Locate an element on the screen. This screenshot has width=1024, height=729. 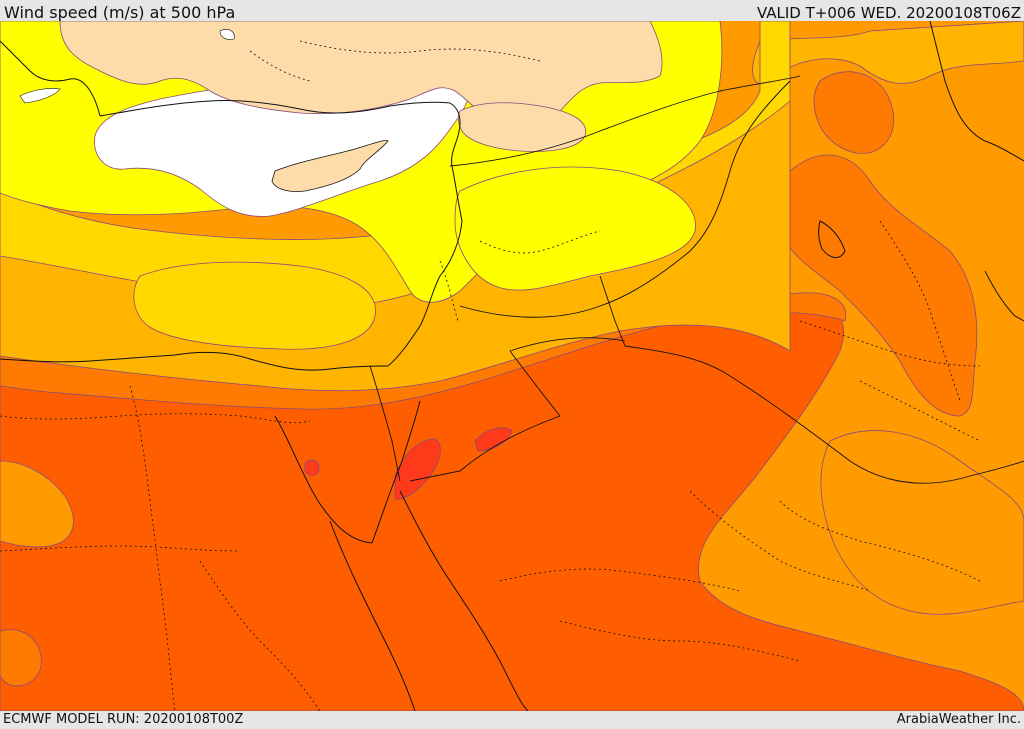
field-yellow-lobe is located at coordinates (575, 228).